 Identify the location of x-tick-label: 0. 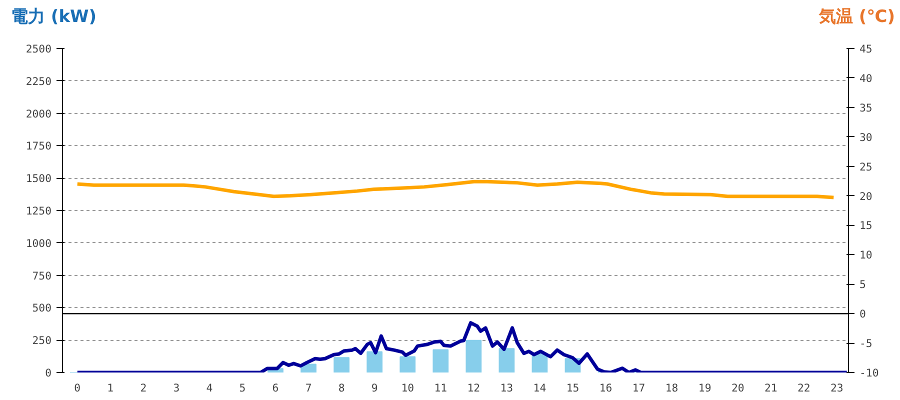
(77, 388).